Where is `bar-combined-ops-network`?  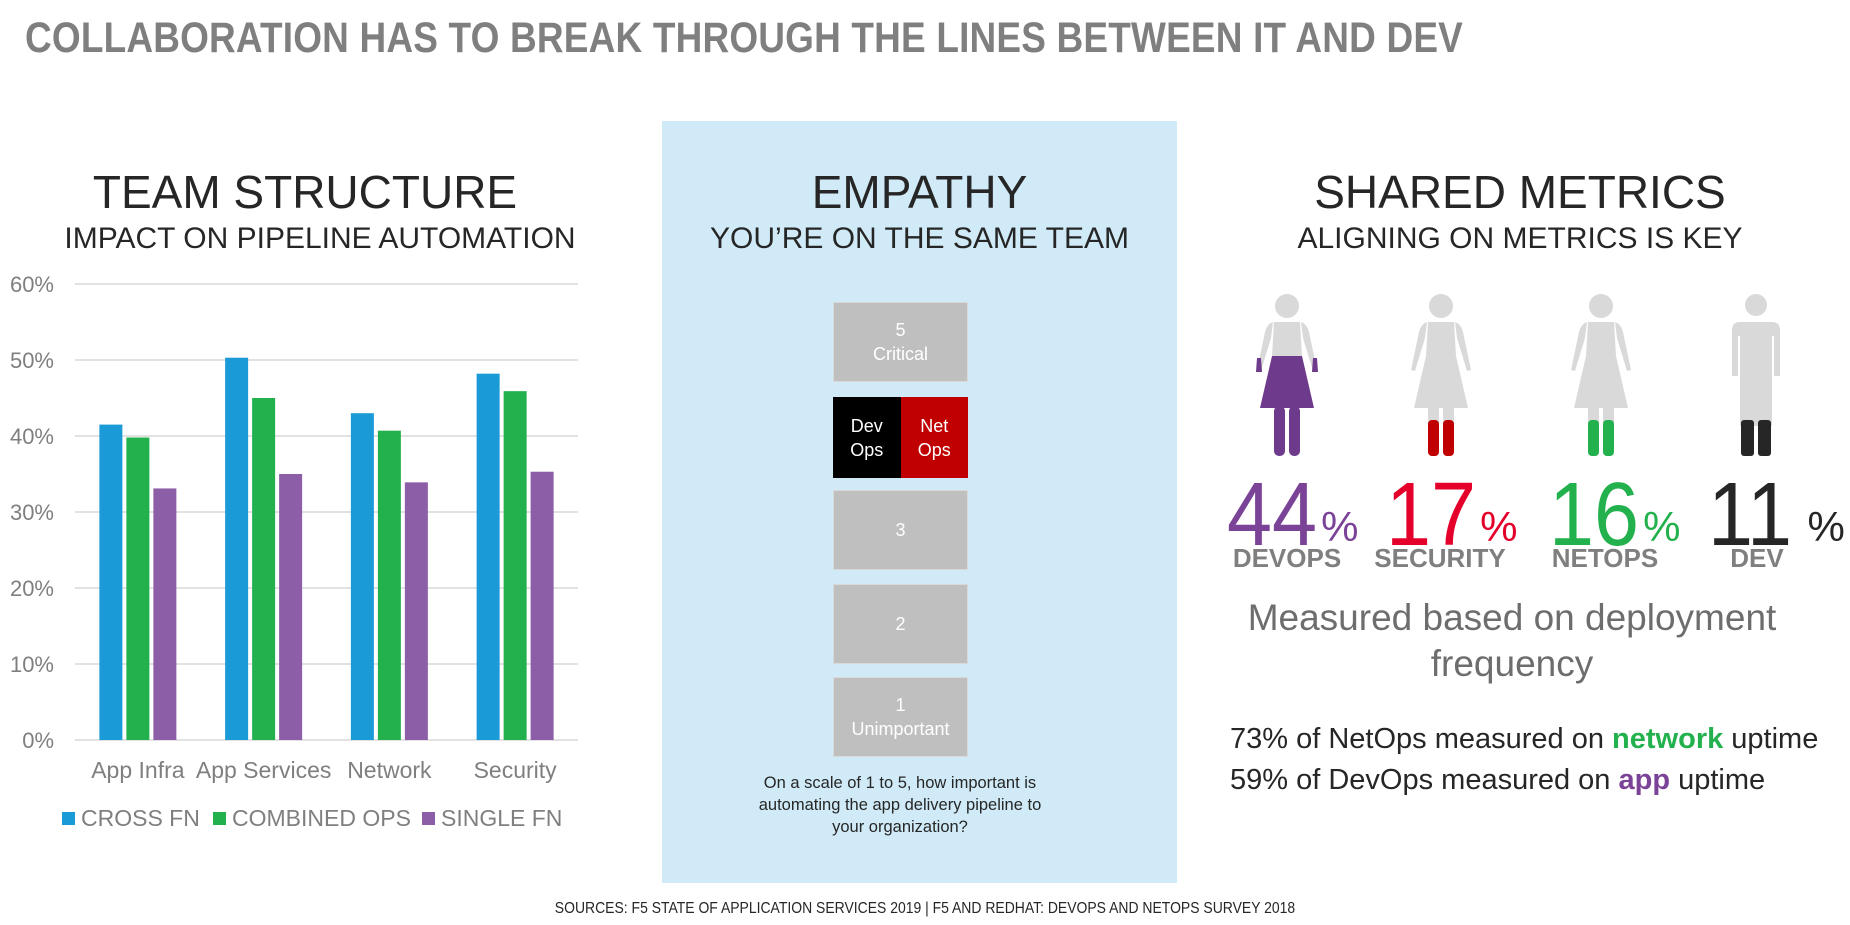
bar-combined-ops-network is located at coordinates (389, 585).